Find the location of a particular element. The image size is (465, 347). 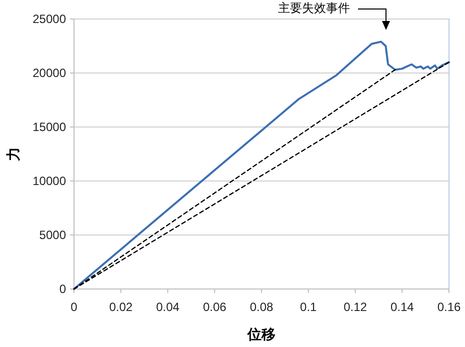

x-tick-label: 0 is located at coordinates (74, 307).